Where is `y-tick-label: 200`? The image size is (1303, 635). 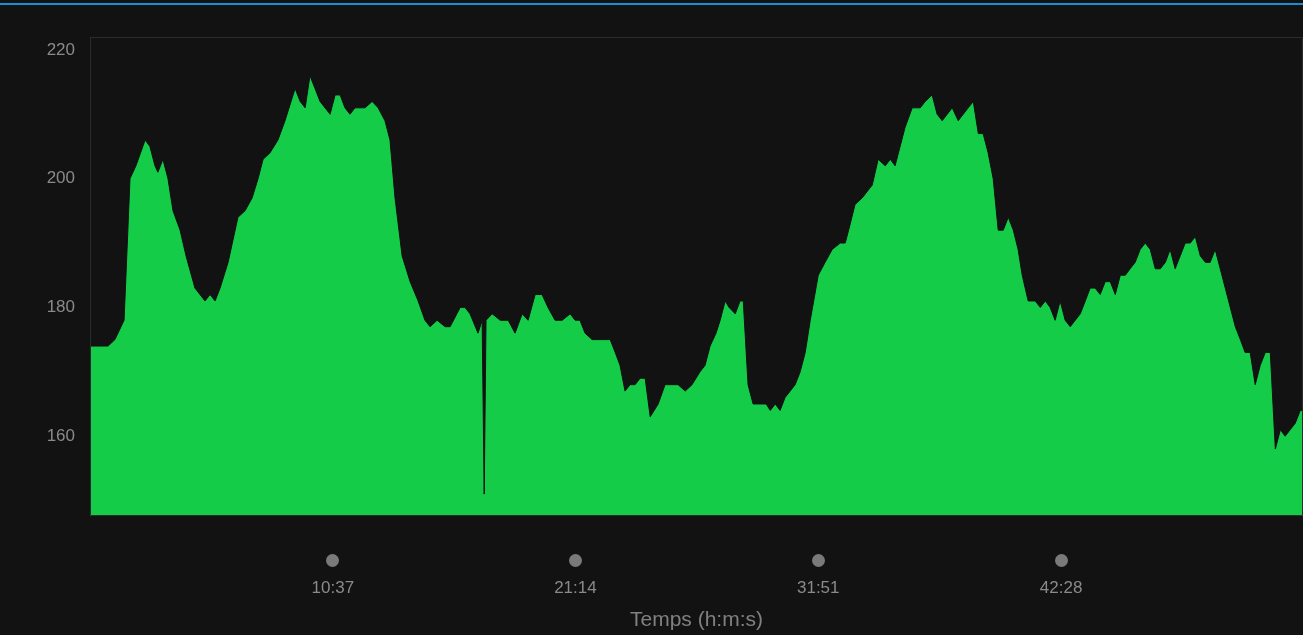 y-tick-label: 200 is located at coordinates (60, 178).